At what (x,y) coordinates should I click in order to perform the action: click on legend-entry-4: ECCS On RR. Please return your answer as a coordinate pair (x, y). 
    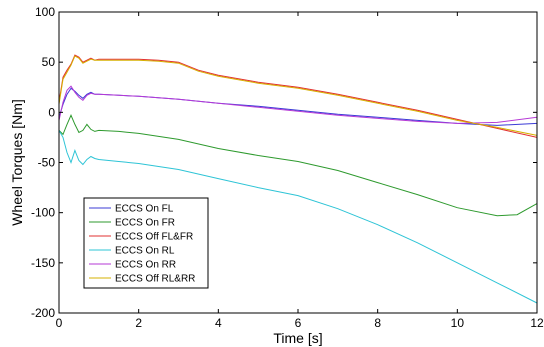
    Looking at the image, I should click on (145, 265).